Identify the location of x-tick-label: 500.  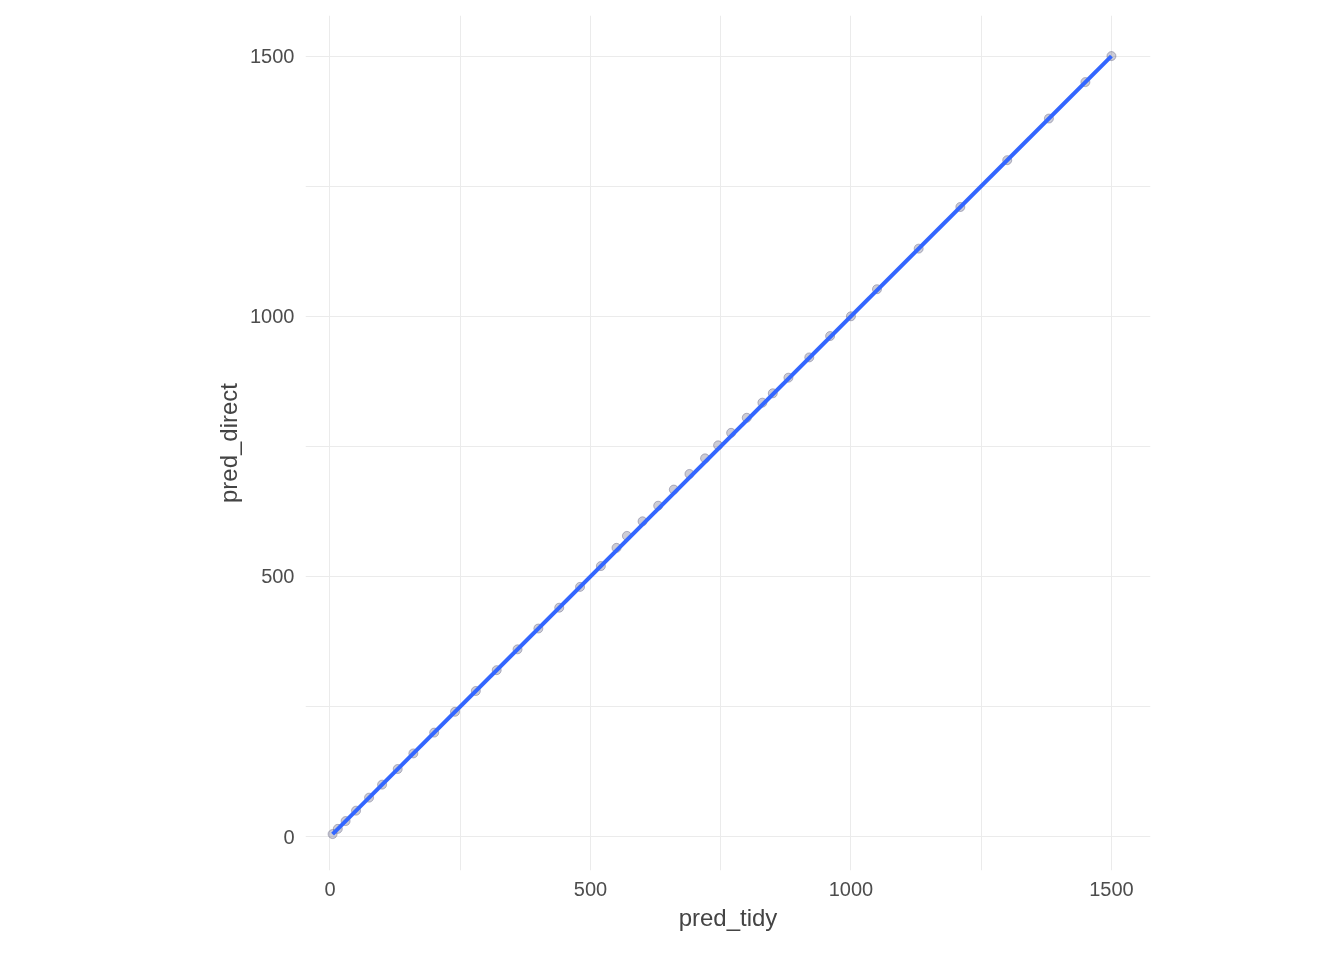
(590, 888).